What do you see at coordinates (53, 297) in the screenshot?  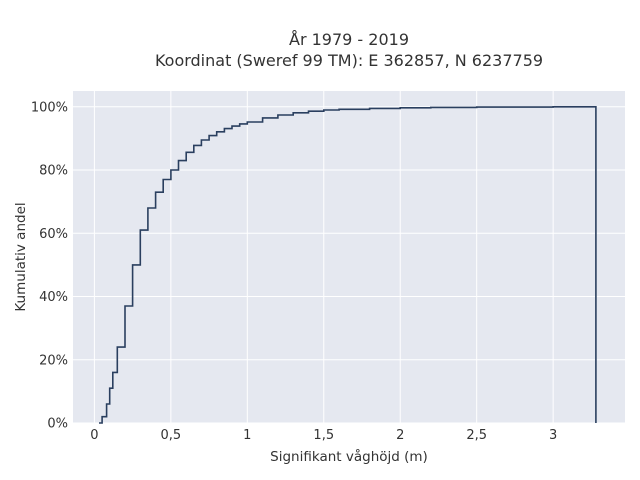 I see `y-tick-label: 40%` at bounding box center [53, 297].